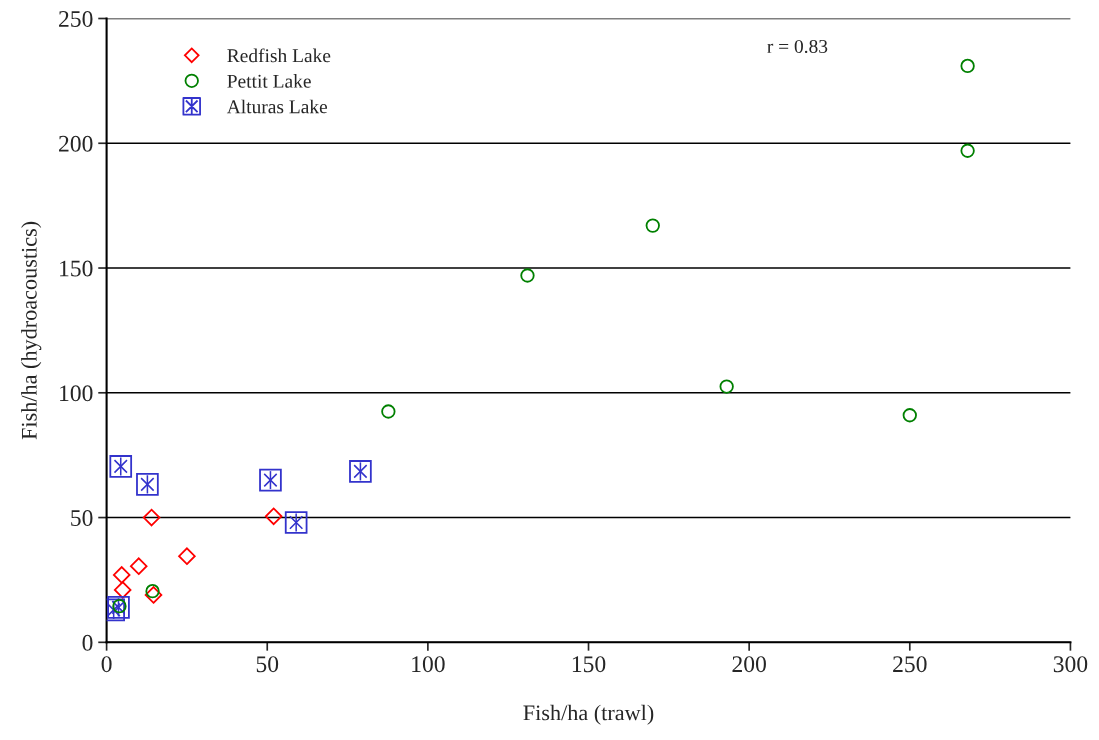  I want to click on x-tick-label: 100, so click(428, 664).